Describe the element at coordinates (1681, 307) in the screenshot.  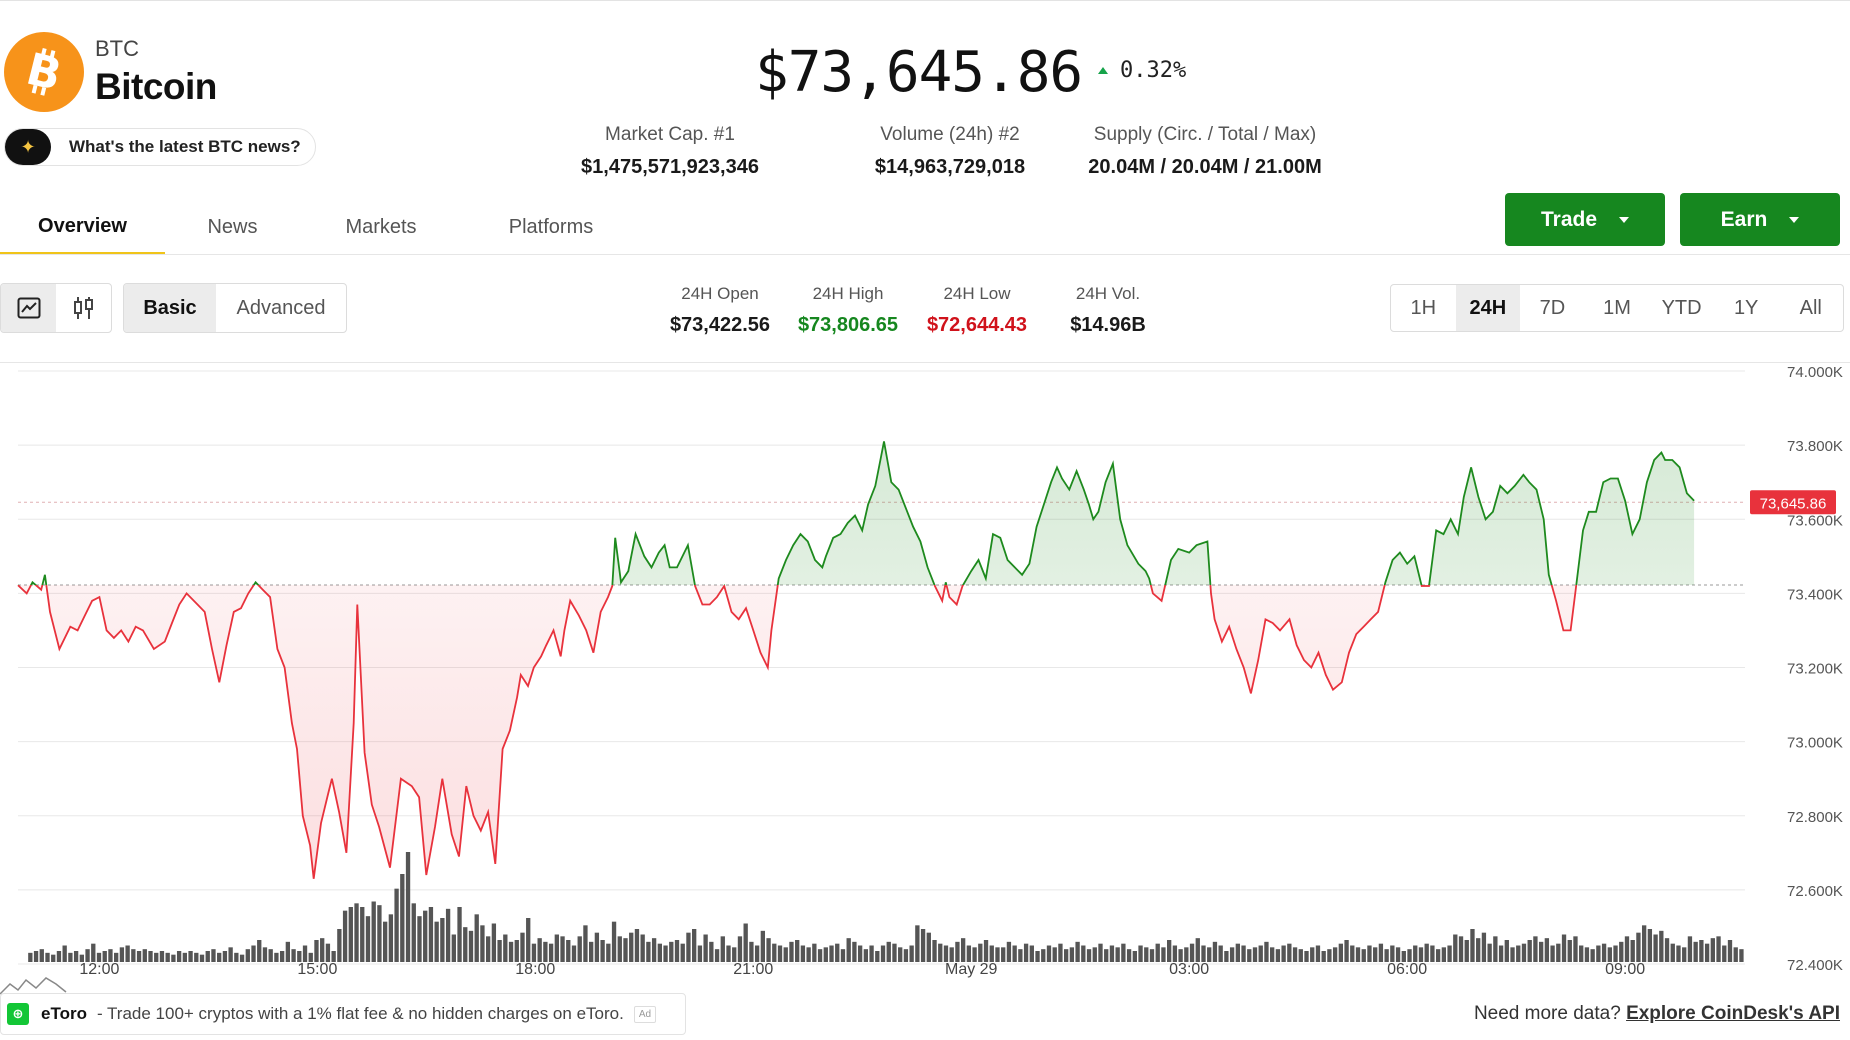
I see `range-ytd: YTD` at that location.